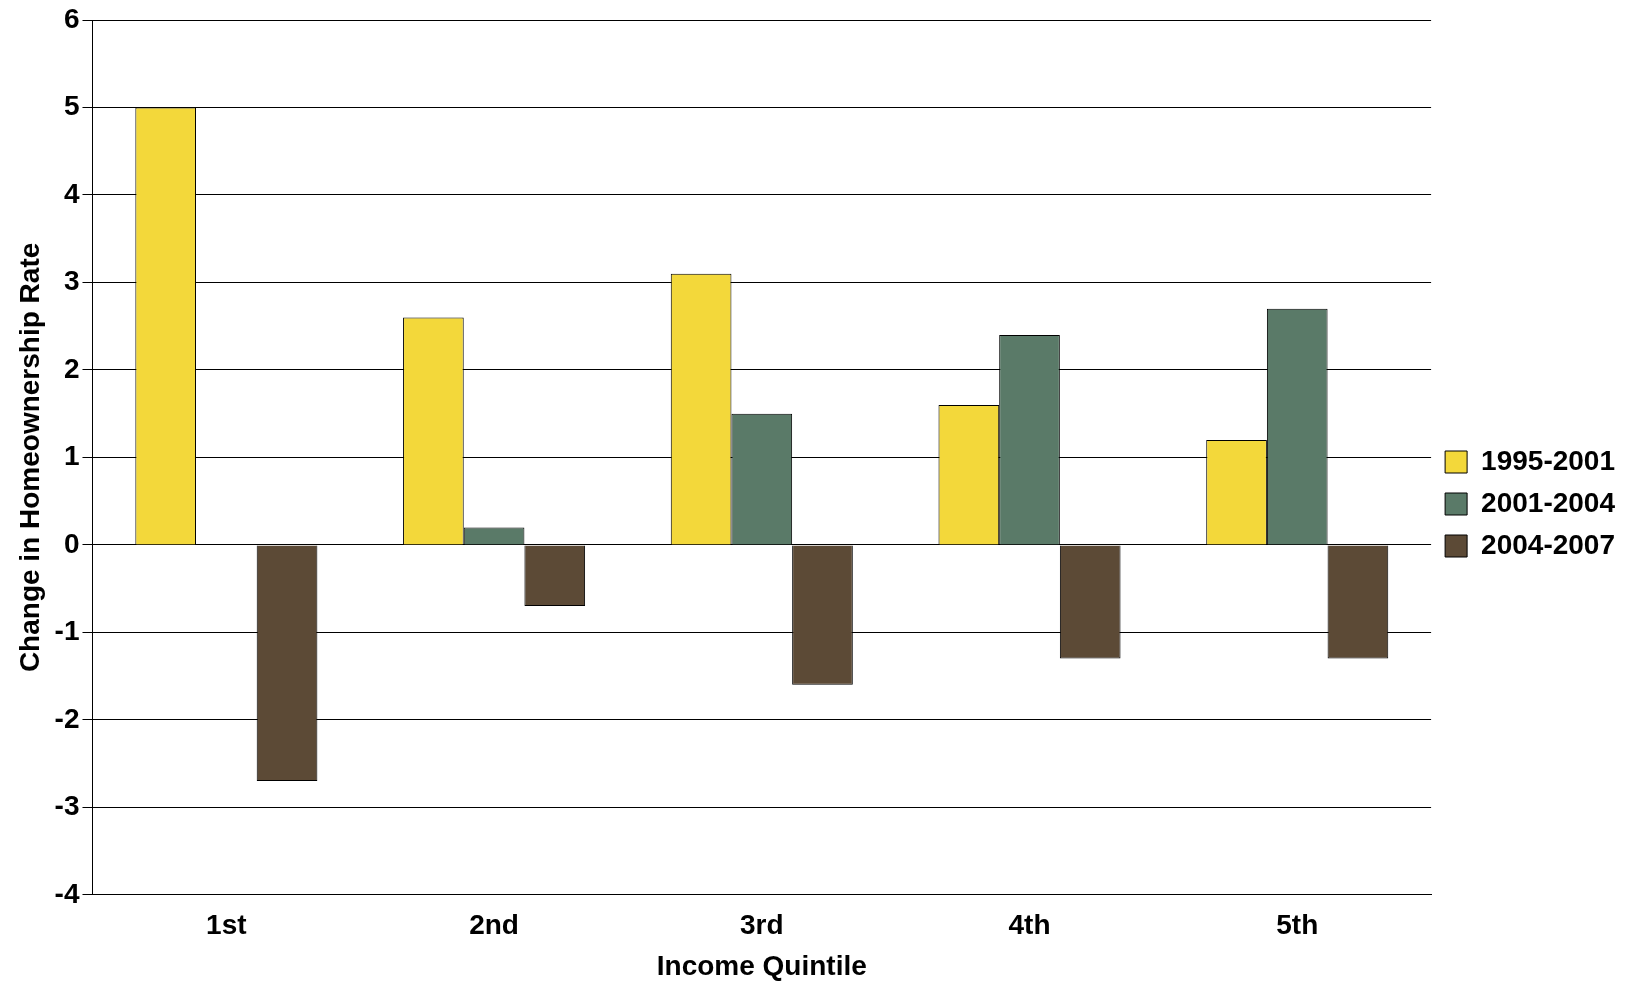 The height and width of the screenshot is (993, 1635). What do you see at coordinates (71, 456) in the screenshot?
I see `y-tick-label: 1` at bounding box center [71, 456].